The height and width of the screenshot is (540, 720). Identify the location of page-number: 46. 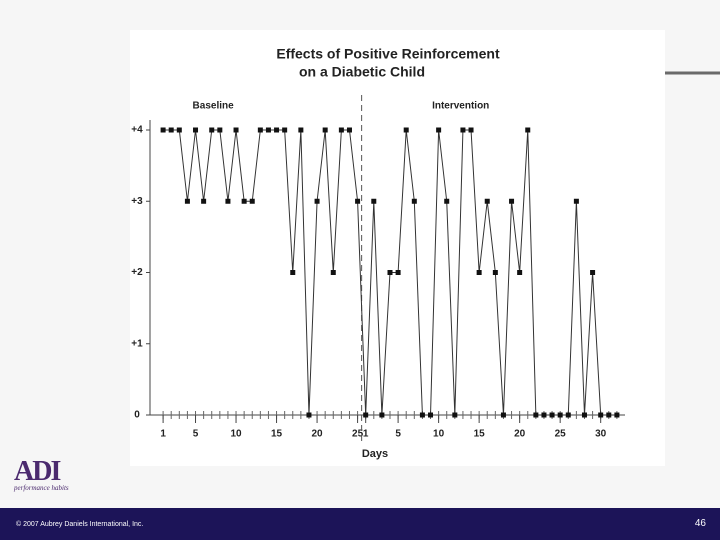
(700, 523).